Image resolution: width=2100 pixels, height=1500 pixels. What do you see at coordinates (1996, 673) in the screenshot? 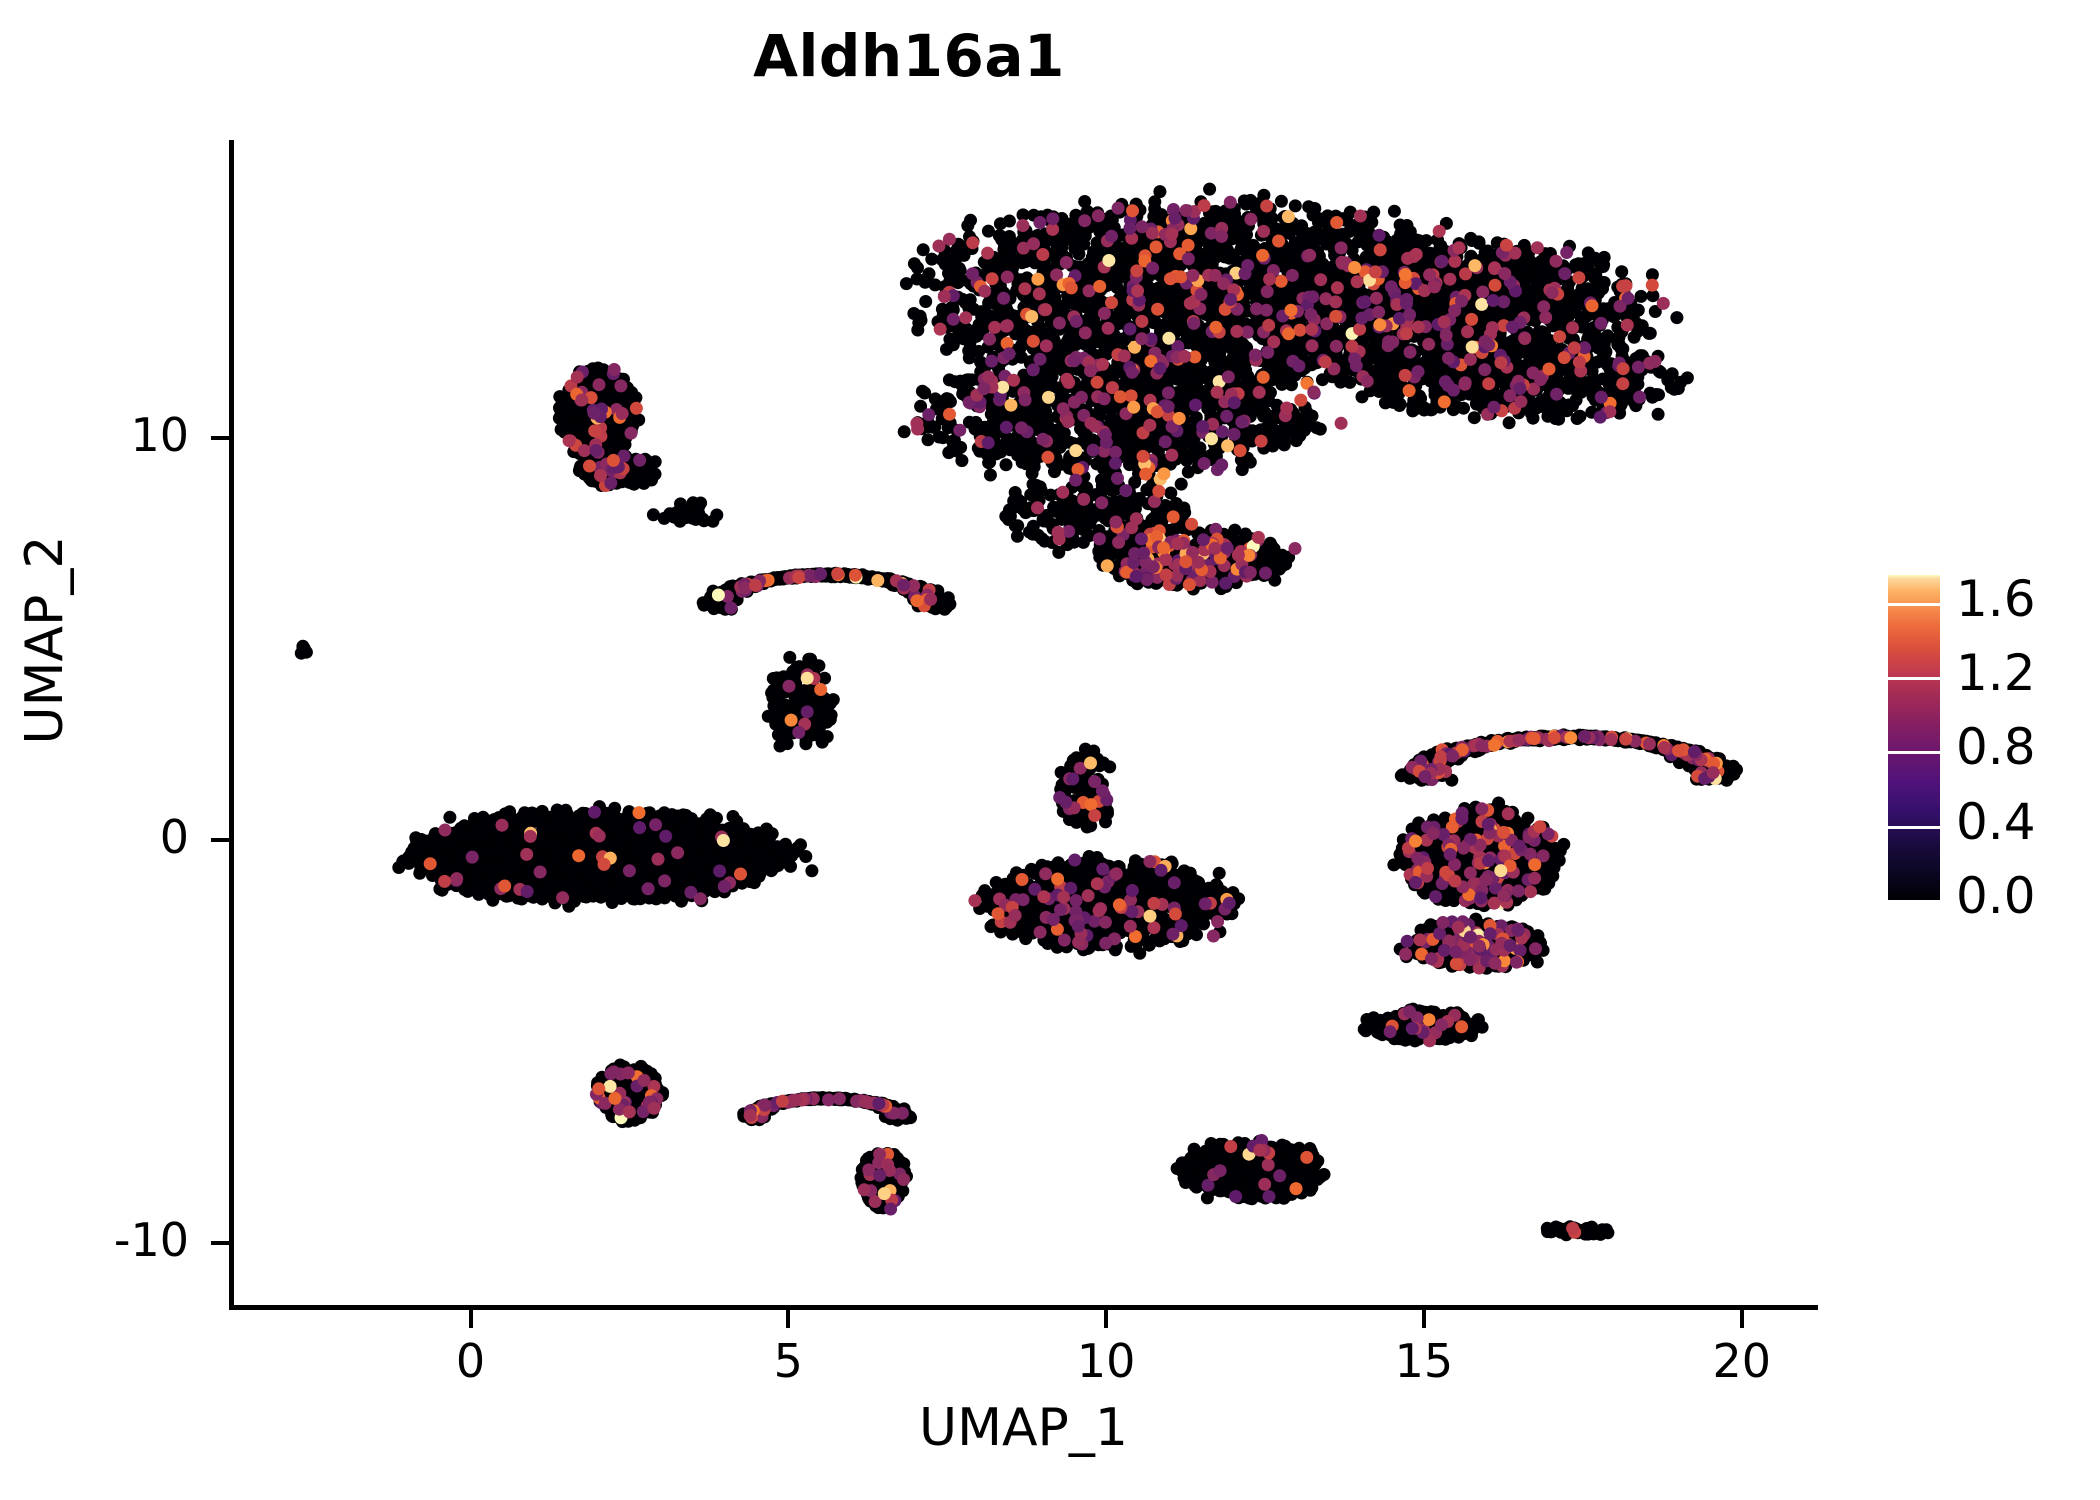
I see `colorbar-tick-label: 1.2` at bounding box center [1996, 673].